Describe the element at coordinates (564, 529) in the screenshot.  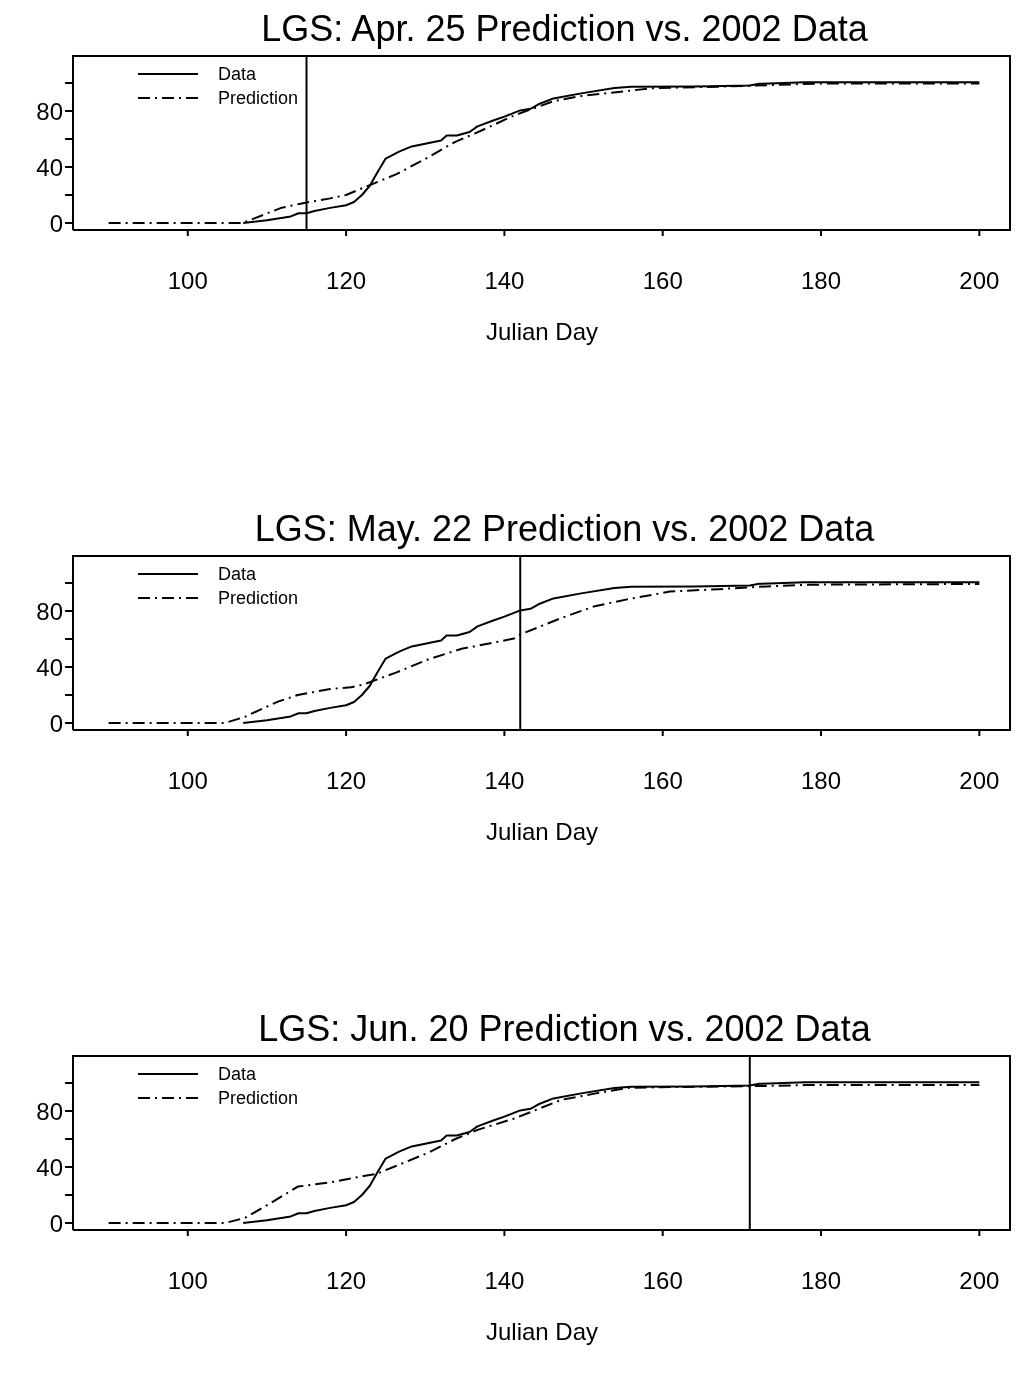
I see `chart-title: LGS: May. 22 Prediction vs. 2002 Data` at that location.